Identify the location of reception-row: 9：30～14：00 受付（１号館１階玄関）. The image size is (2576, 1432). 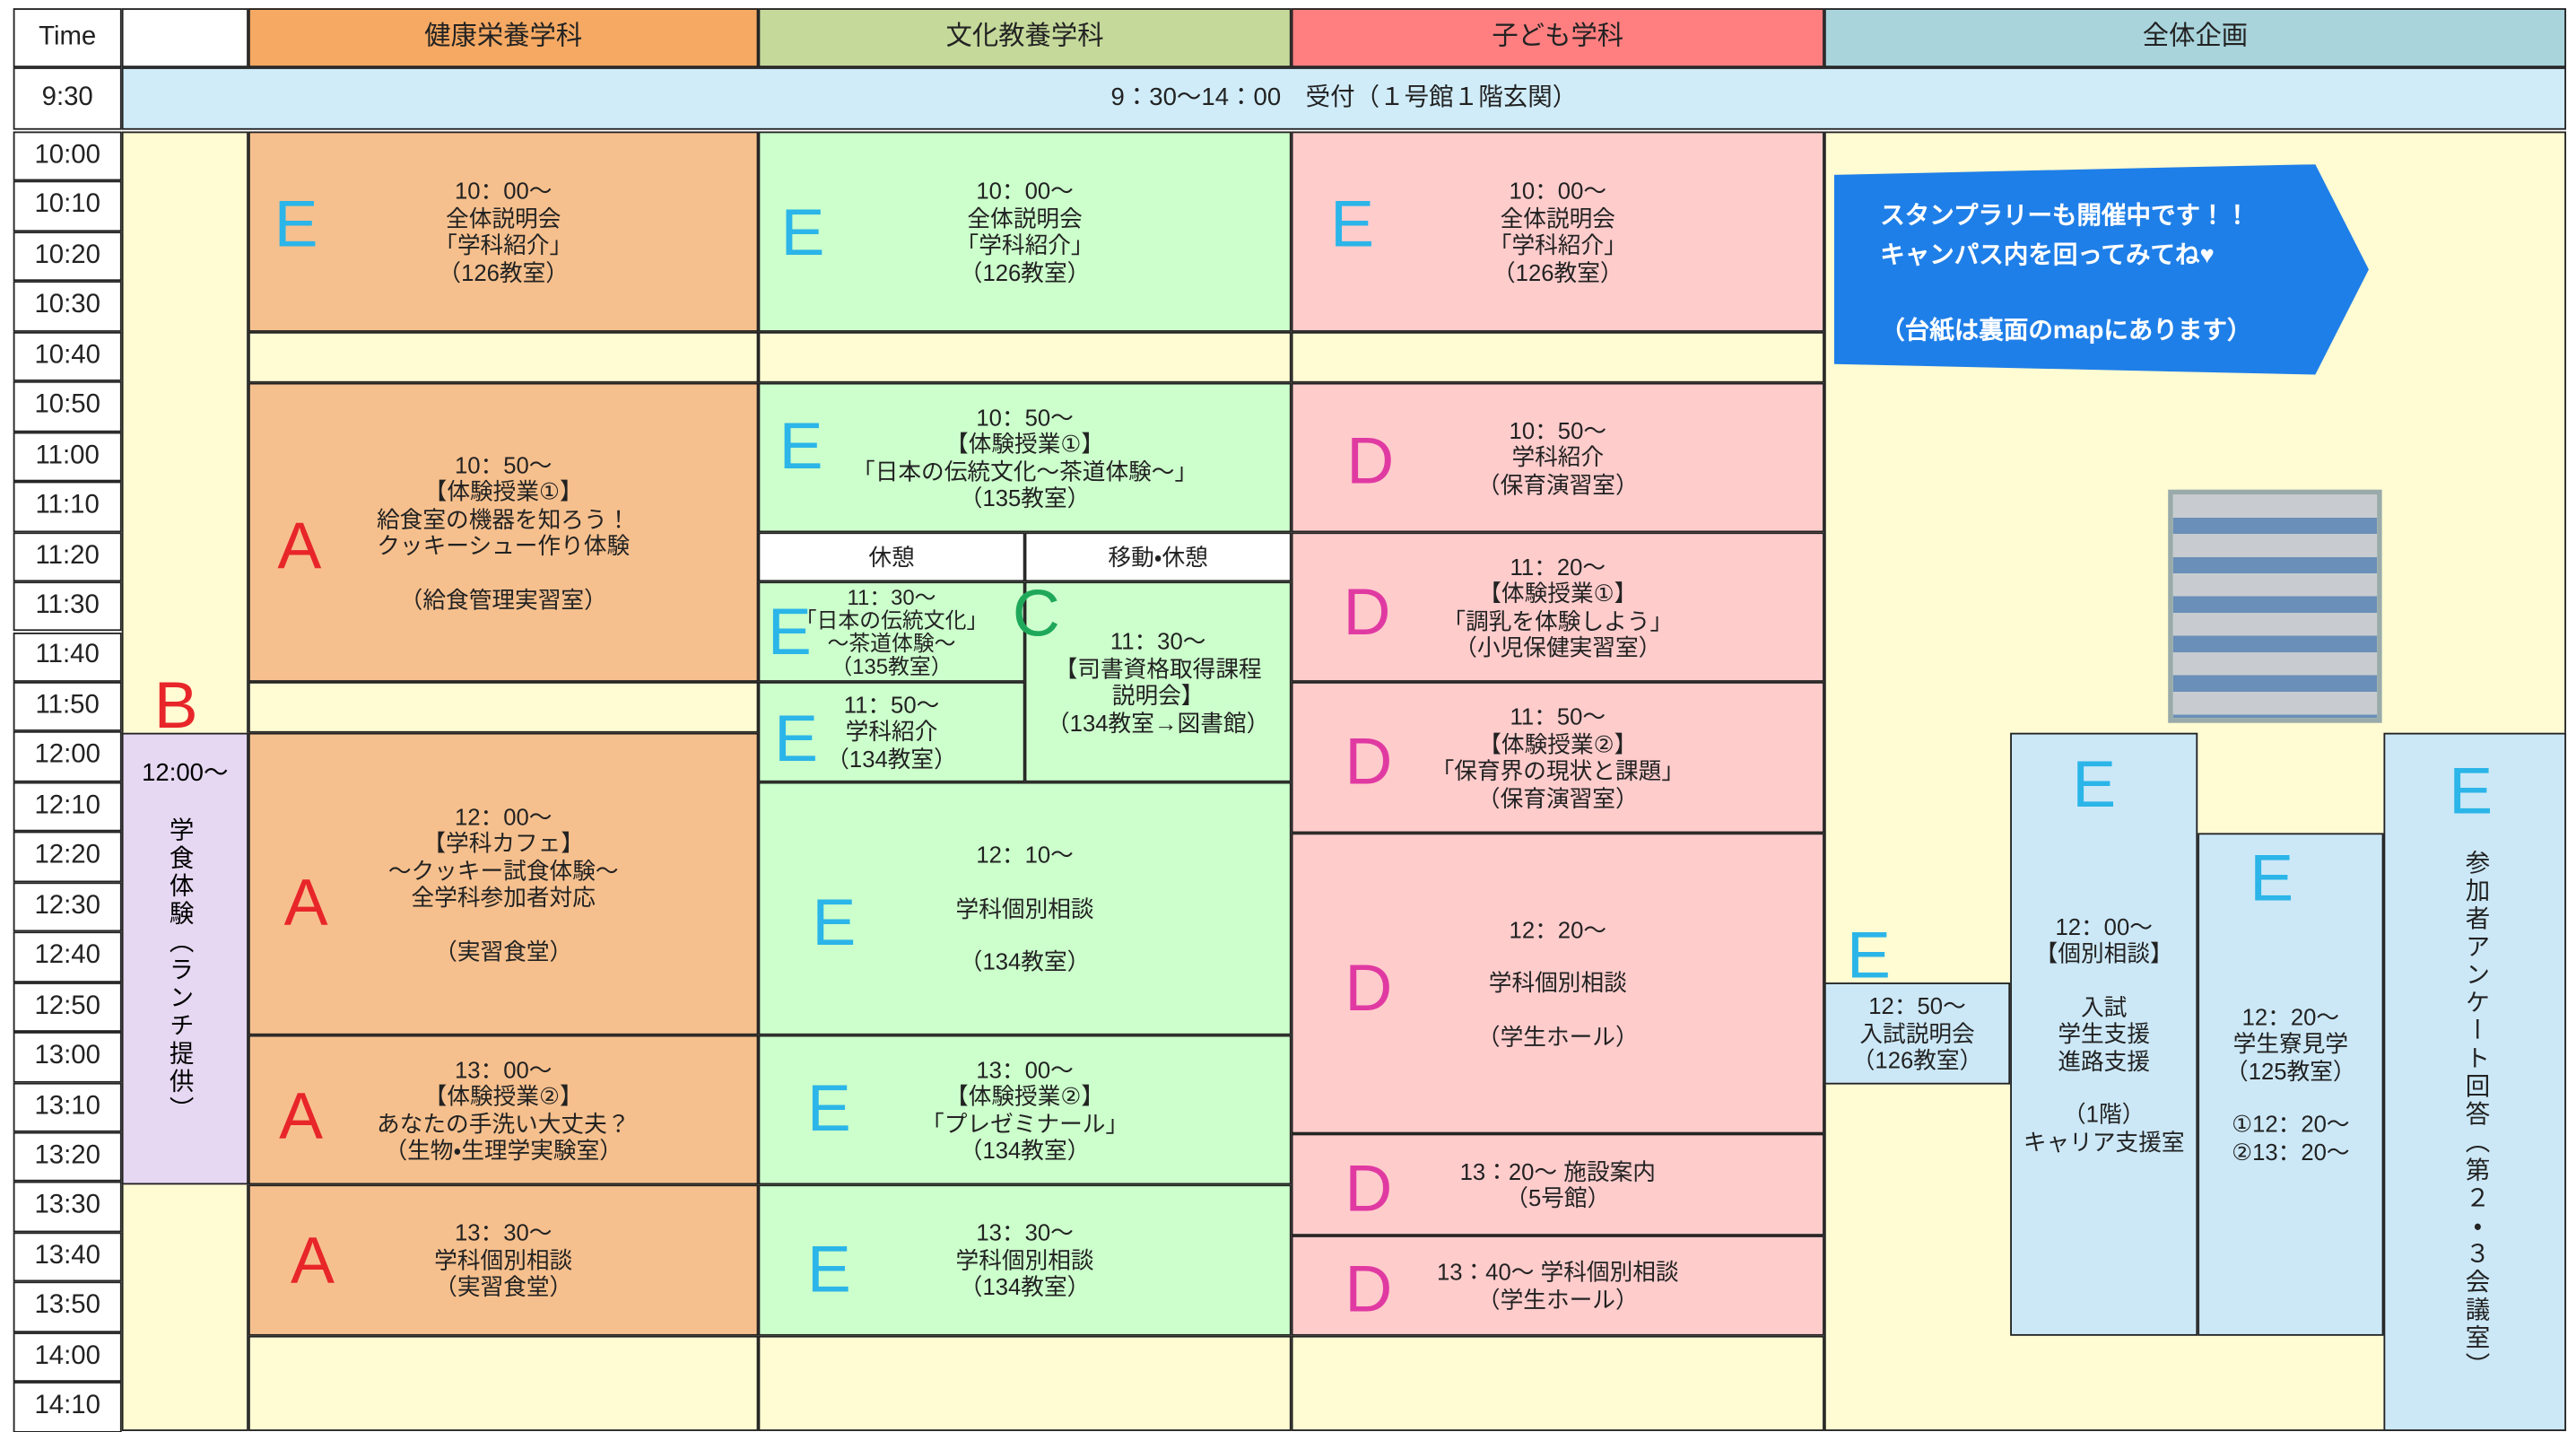
(1344, 98).